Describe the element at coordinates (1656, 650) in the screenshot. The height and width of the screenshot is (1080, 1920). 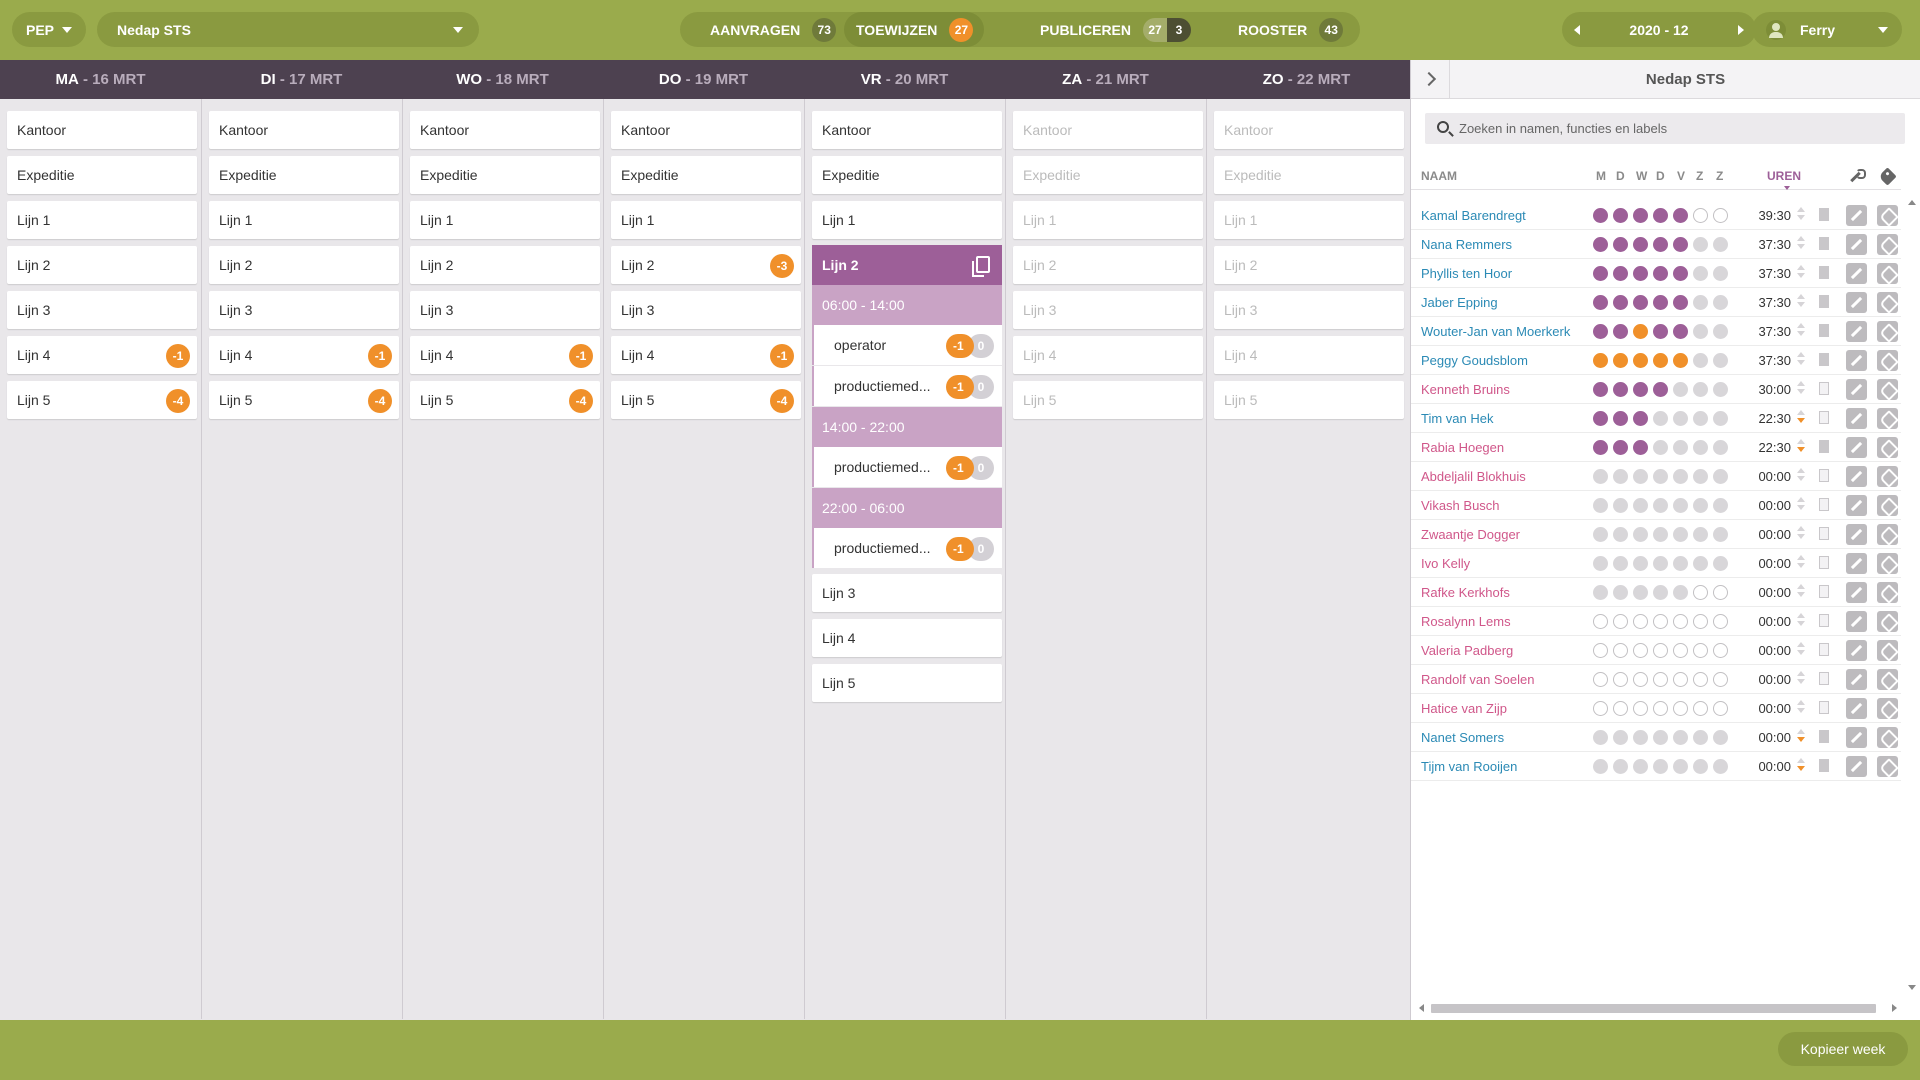
I see `employee-row: Valeria Padberg 00:00` at that location.